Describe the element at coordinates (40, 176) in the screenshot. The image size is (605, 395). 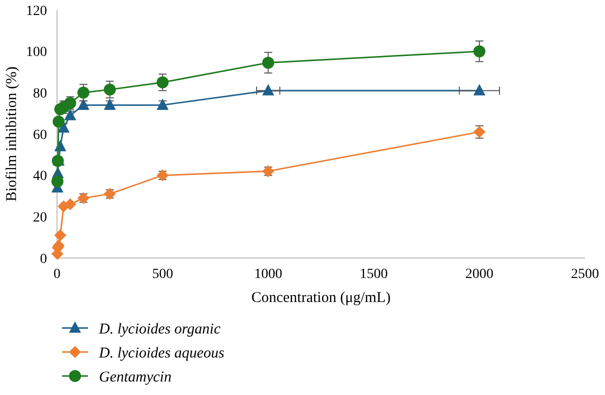
I see `y-tick-label: 40` at that location.